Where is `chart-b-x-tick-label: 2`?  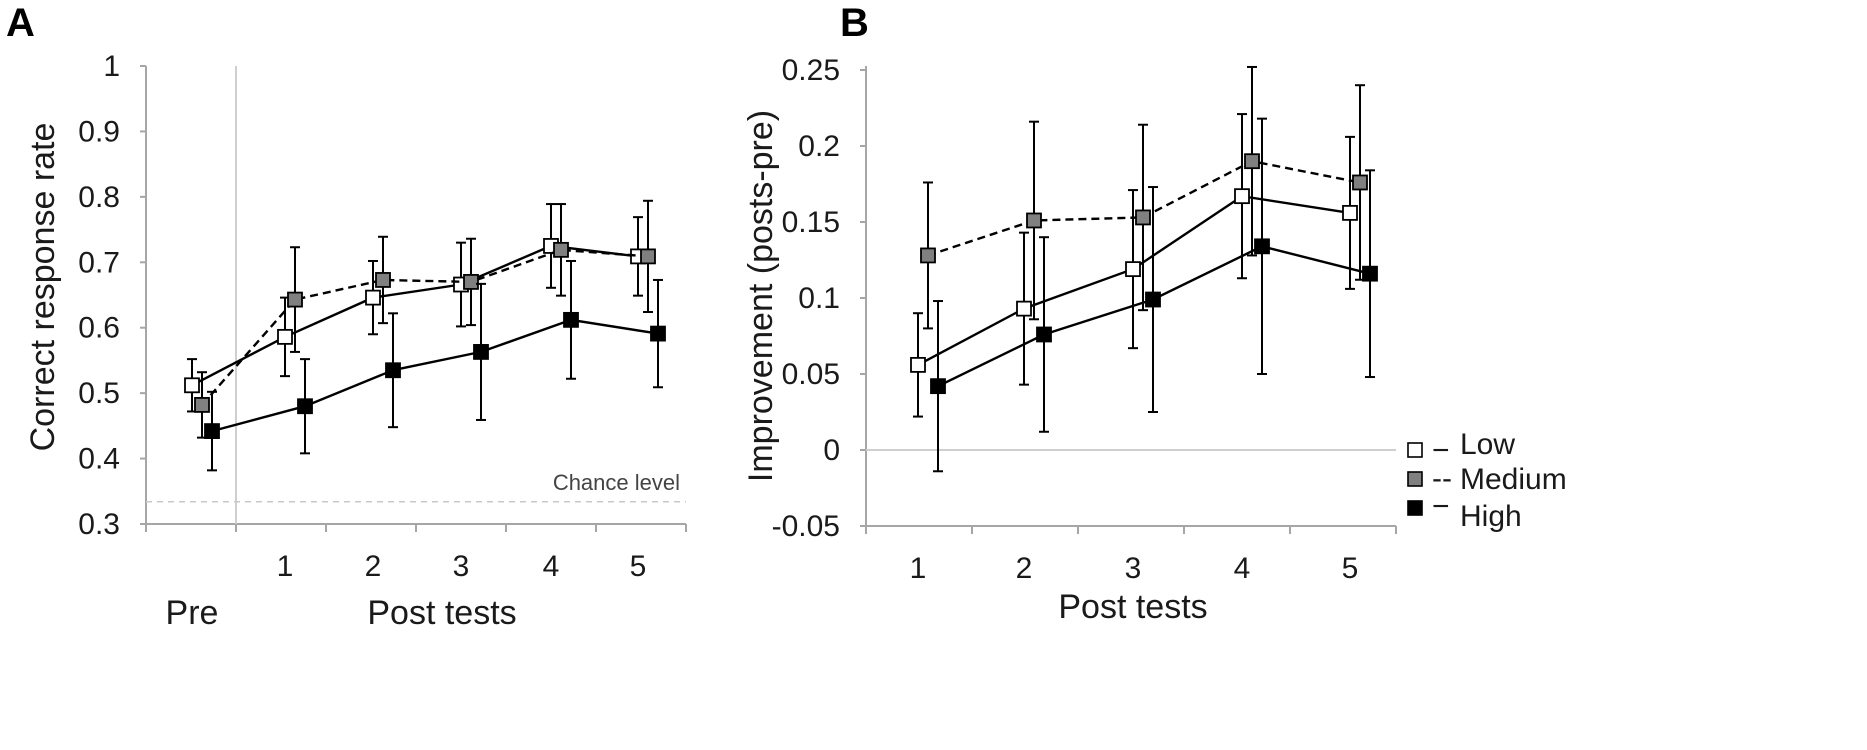 chart-b-x-tick-label: 2 is located at coordinates (1024, 568).